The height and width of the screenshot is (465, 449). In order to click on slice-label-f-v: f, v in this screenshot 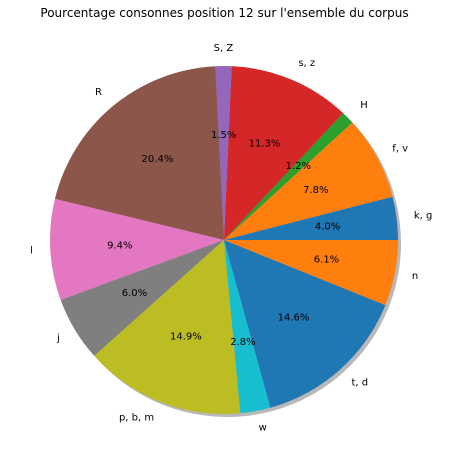, I will do `click(400, 148)`.